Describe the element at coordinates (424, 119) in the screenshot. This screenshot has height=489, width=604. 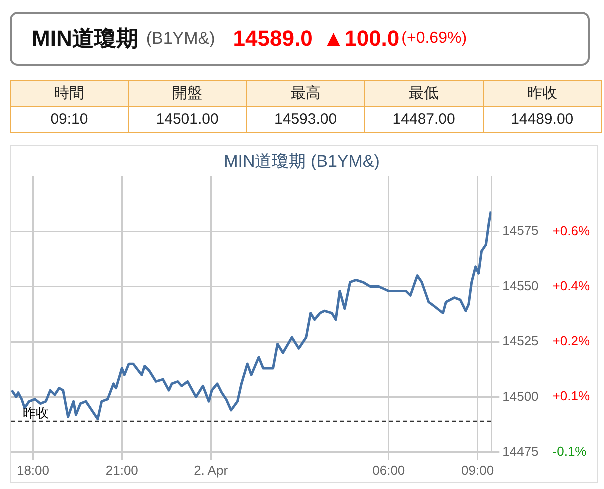
I see `text: 14487.00` at that location.